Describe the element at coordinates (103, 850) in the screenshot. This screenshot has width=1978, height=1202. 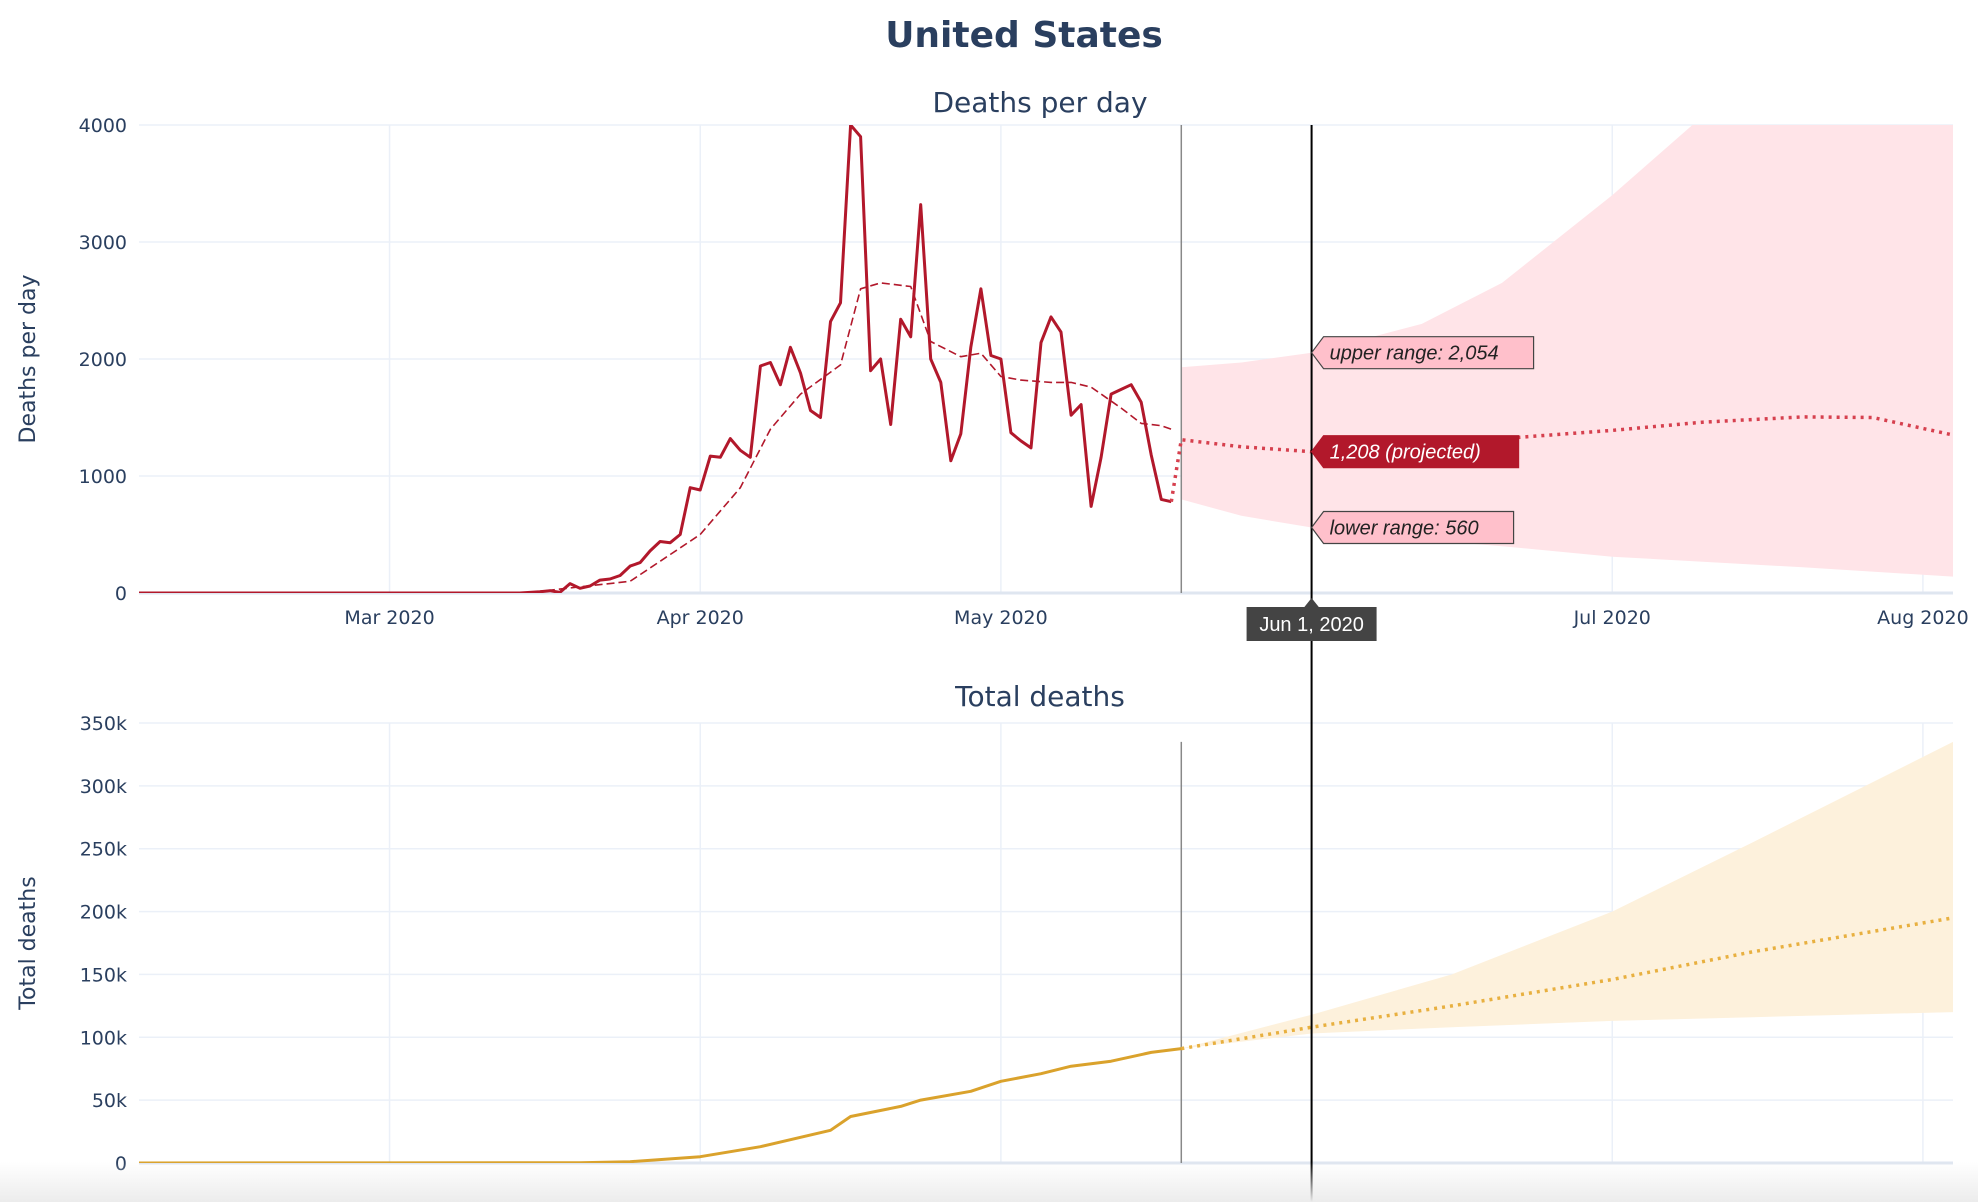
I see `y-tick-label: 250k` at that location.